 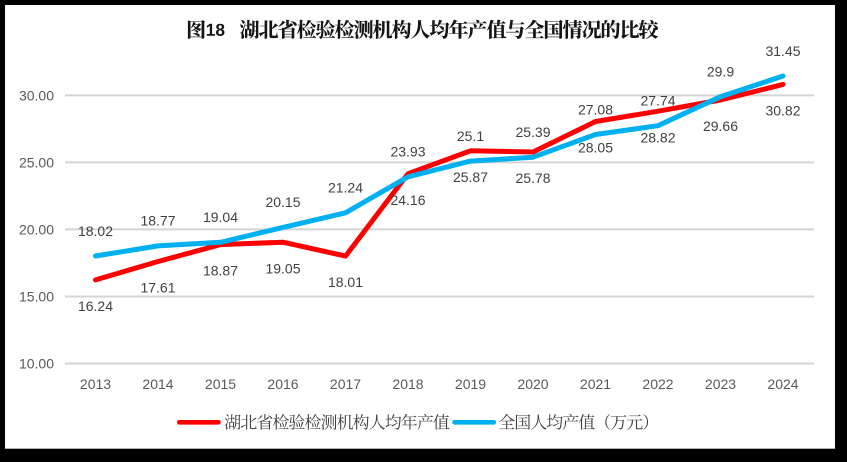 I want to click on svg-text: 28.82, so click(x=657, y=137).